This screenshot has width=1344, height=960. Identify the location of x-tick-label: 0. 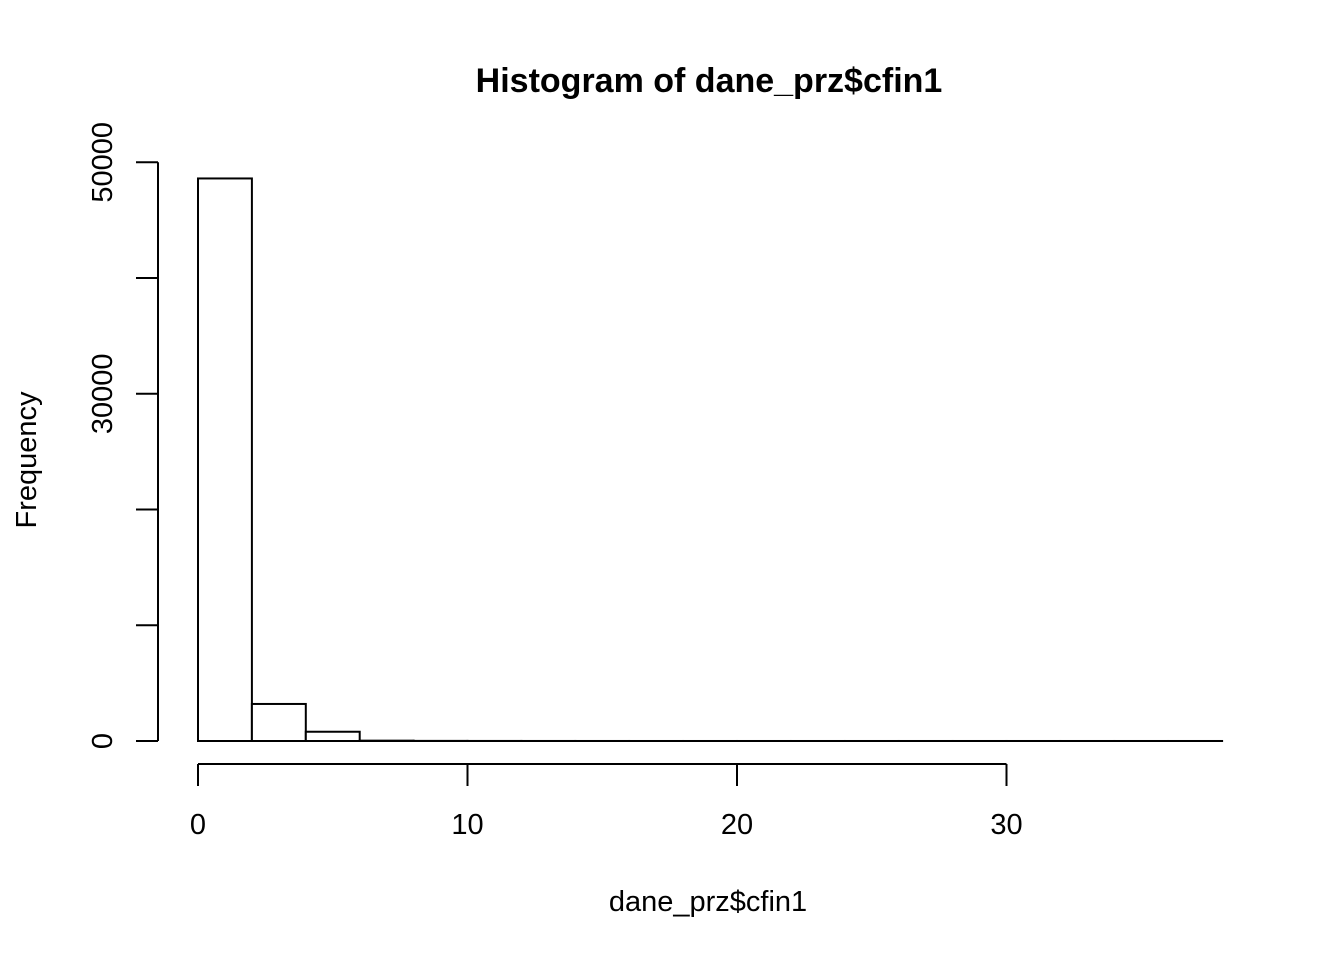
(198, 825).